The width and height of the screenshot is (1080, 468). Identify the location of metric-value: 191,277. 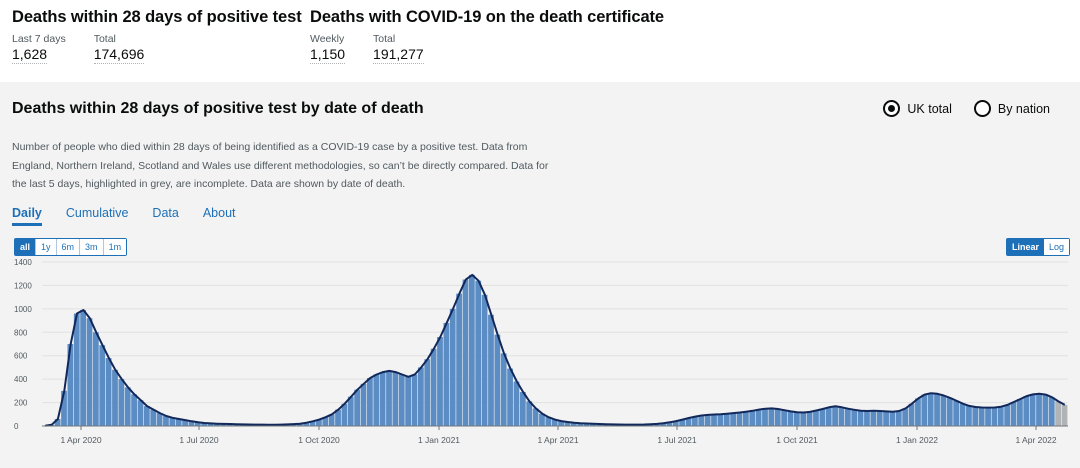
(398, 55).